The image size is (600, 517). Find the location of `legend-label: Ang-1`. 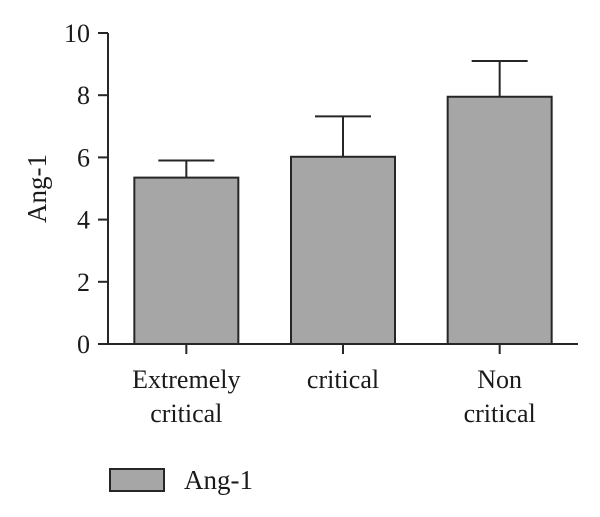

legend-label: Ang-1 is located at coordinates (218, 480).